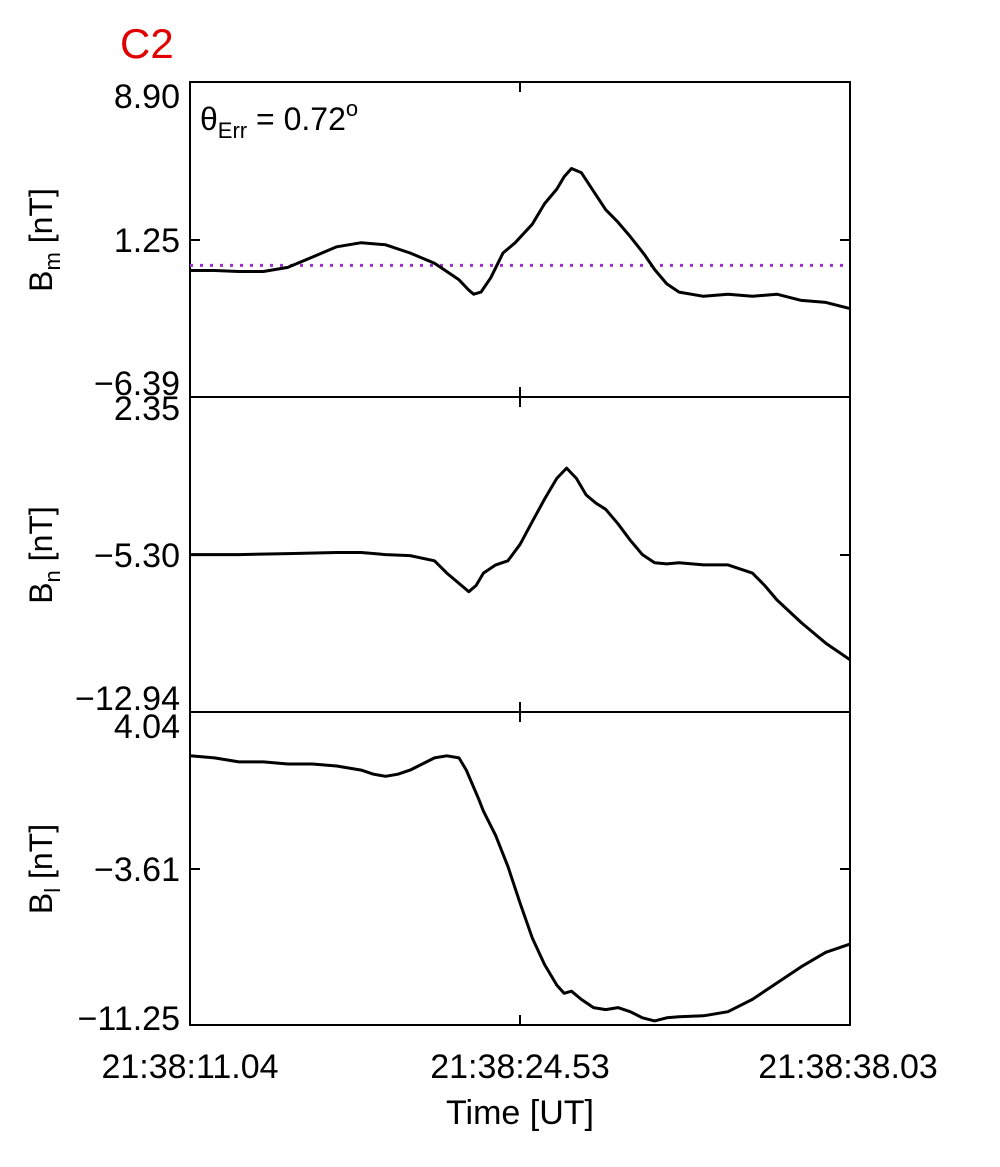 This screenshot has height=1167, width=1000. Describe the element at coordinates (296, 119) in the screenshot. I see `theta-value: = 0.72` at that location.